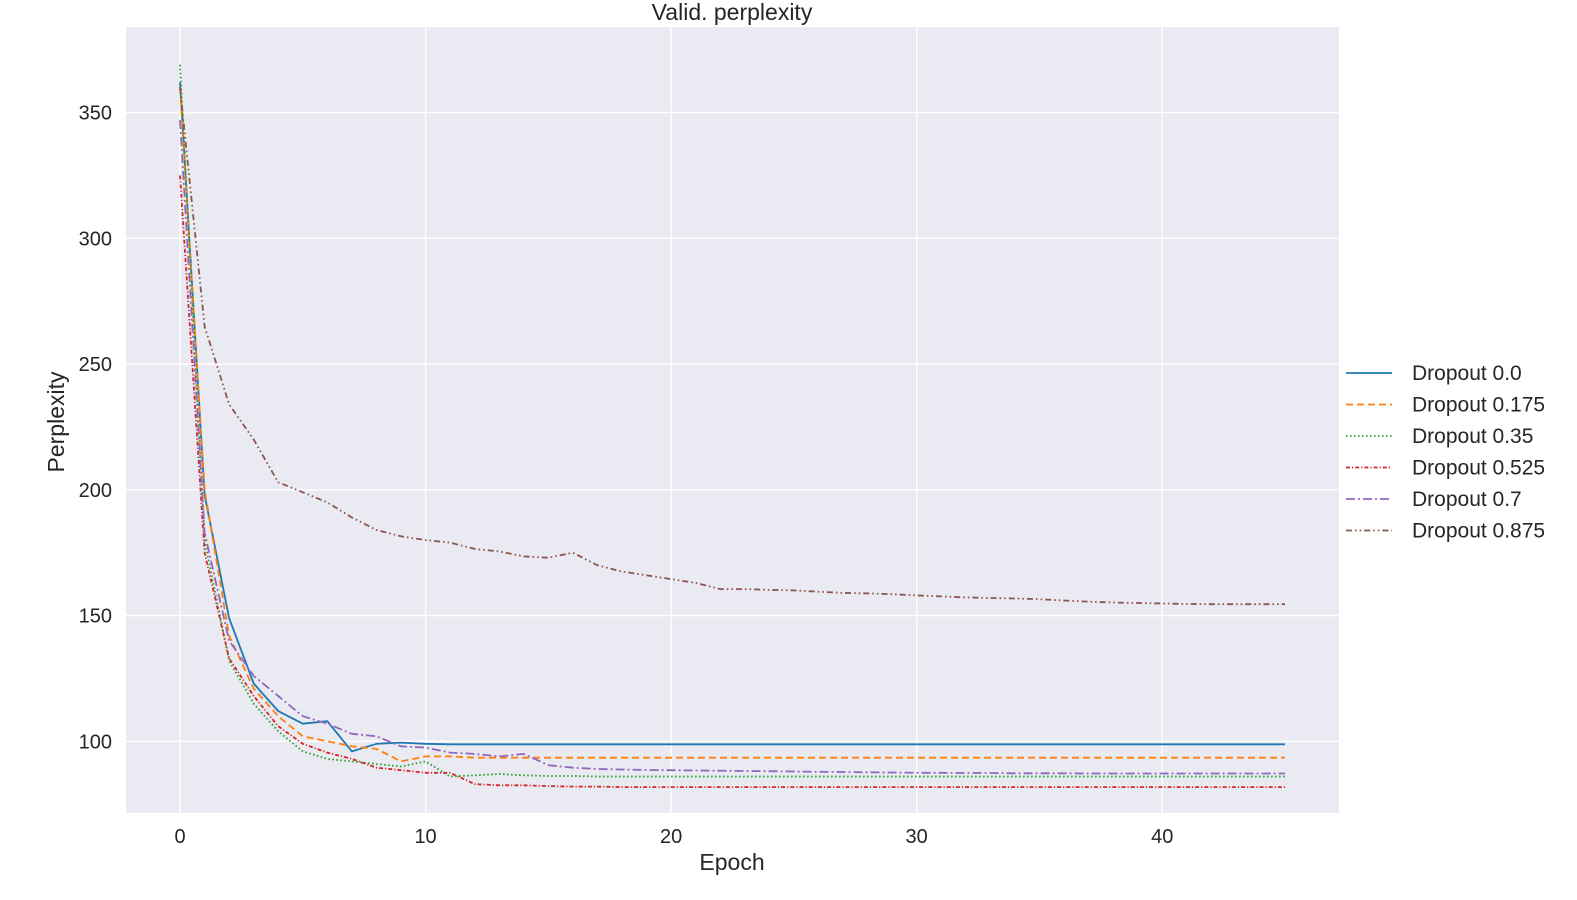  I want to click on y-tick-label: 200, so click(95, 491).